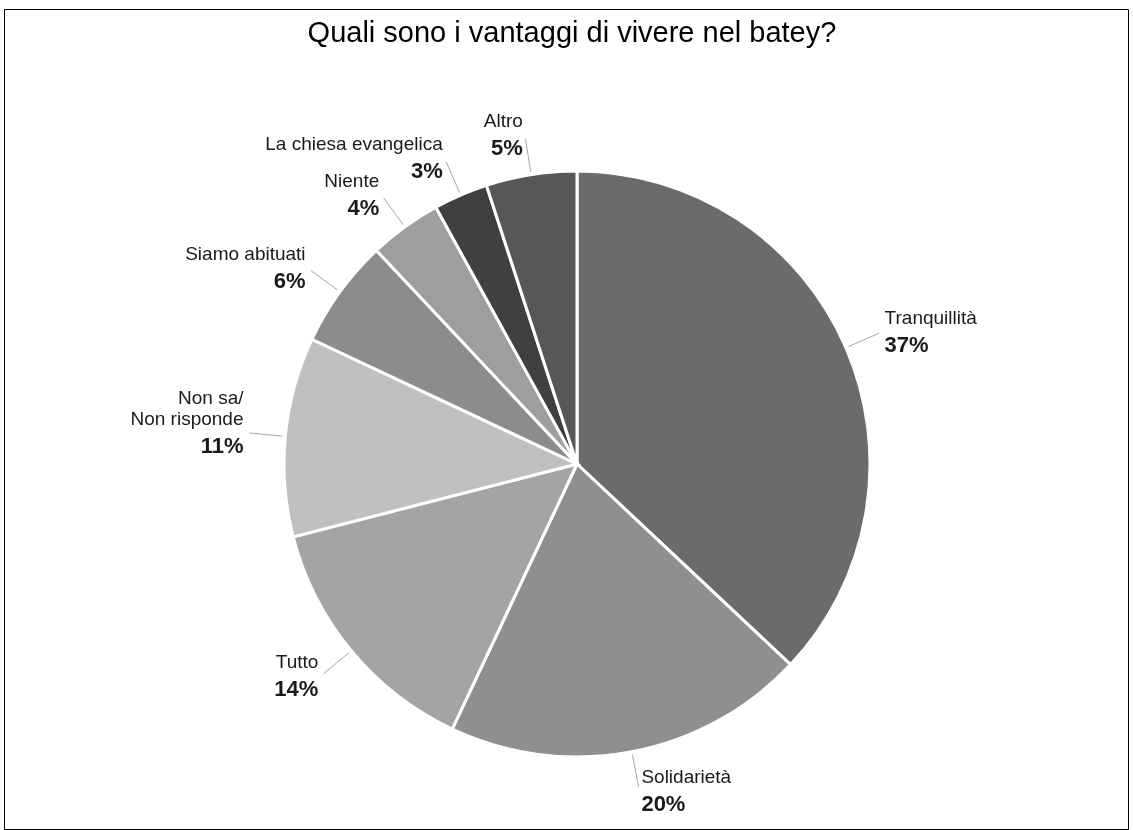 This screenshot has width=1133, height=830. Describe the element at coordinates (906, 344) in the screenshot. I see `data-label: 37%` at that location.